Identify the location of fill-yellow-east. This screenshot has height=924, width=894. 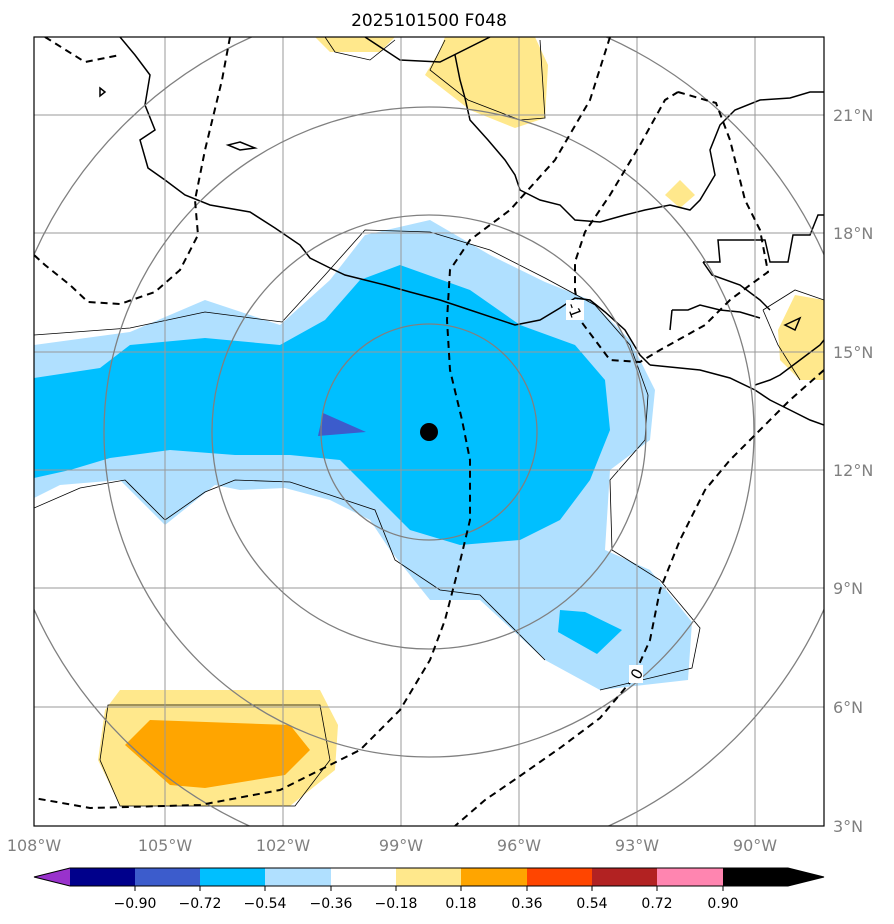
(801, 337).